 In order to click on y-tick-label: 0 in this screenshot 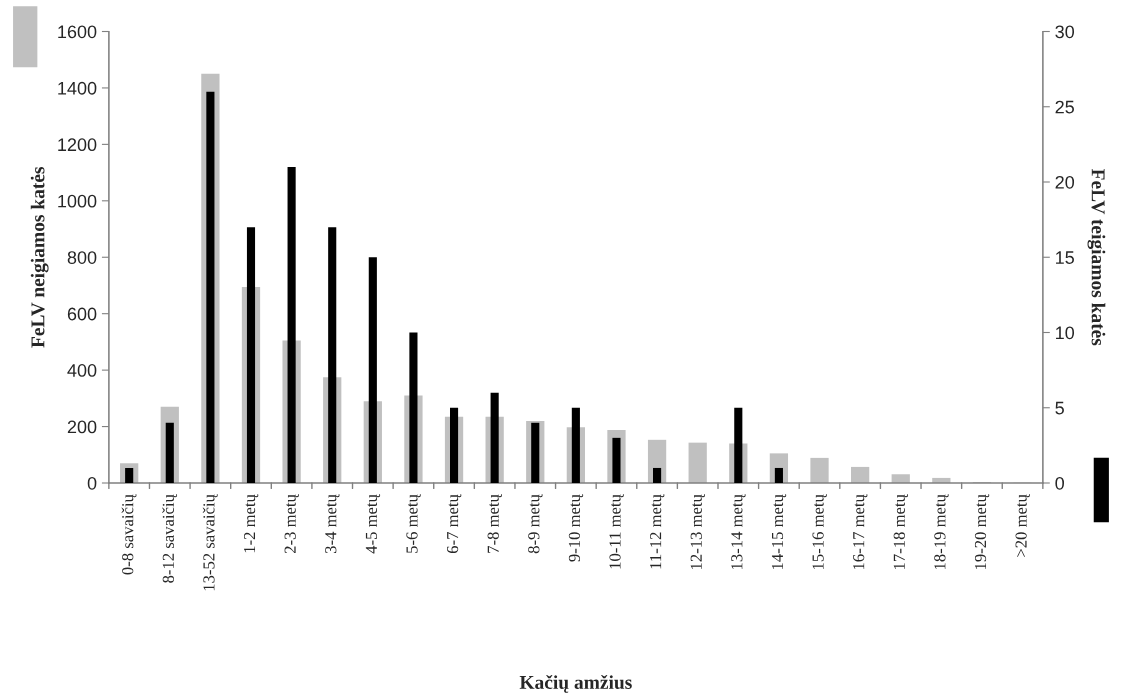, I will do `click(92, 483)`.